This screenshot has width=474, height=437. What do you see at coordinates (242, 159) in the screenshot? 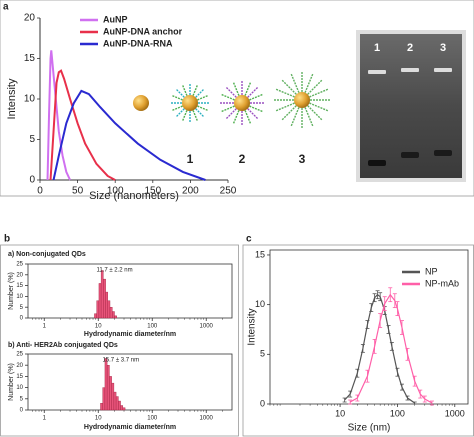
I see `particle-label: 2` at bounding box center [242, 159].